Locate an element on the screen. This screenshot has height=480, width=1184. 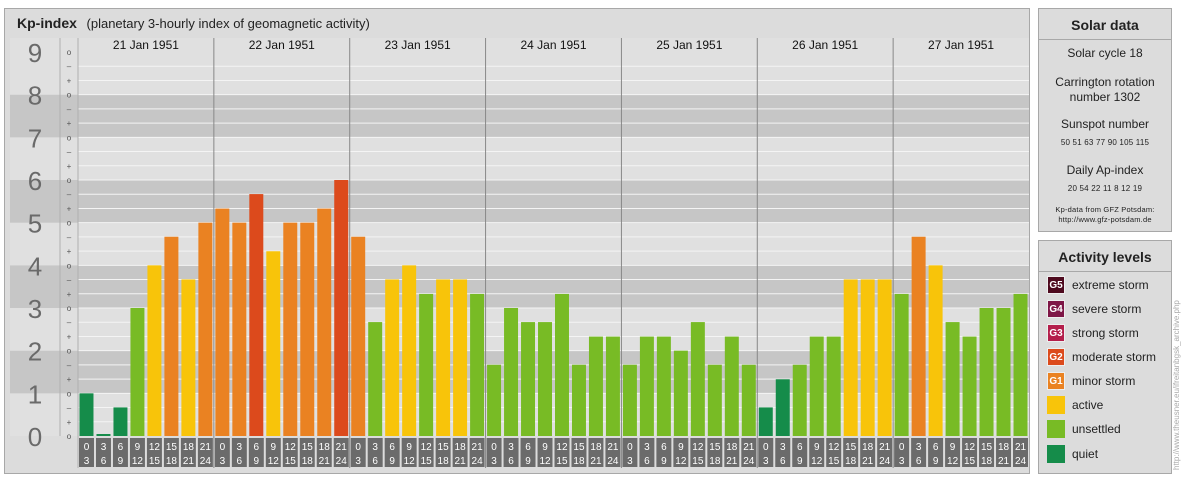
ap-index-label: Daily Ap-index is located at coordinates (1105, 170).